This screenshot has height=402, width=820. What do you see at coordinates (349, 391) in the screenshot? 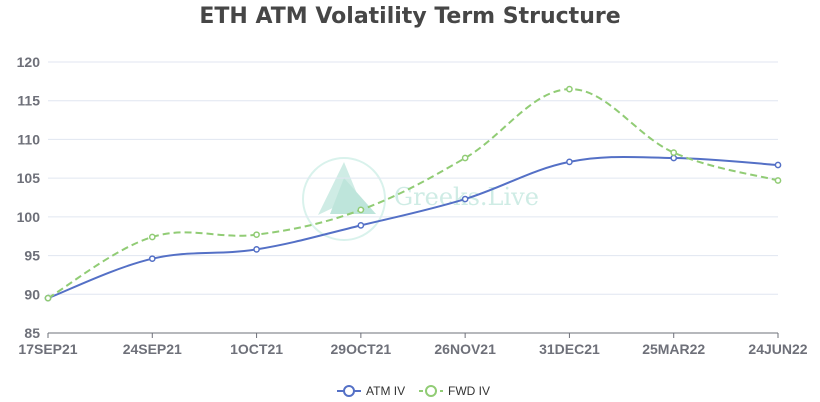
I see `legend-marker-atm-iv` at bounding box center [349, 391].